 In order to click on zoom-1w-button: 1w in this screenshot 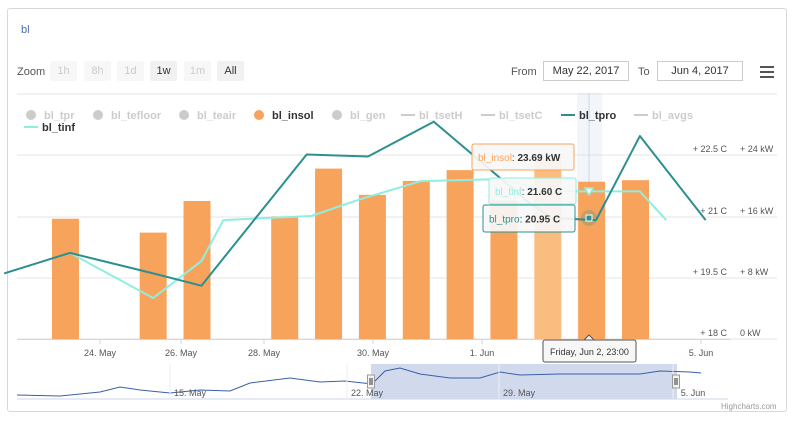, I will do `click(163, 71)`.